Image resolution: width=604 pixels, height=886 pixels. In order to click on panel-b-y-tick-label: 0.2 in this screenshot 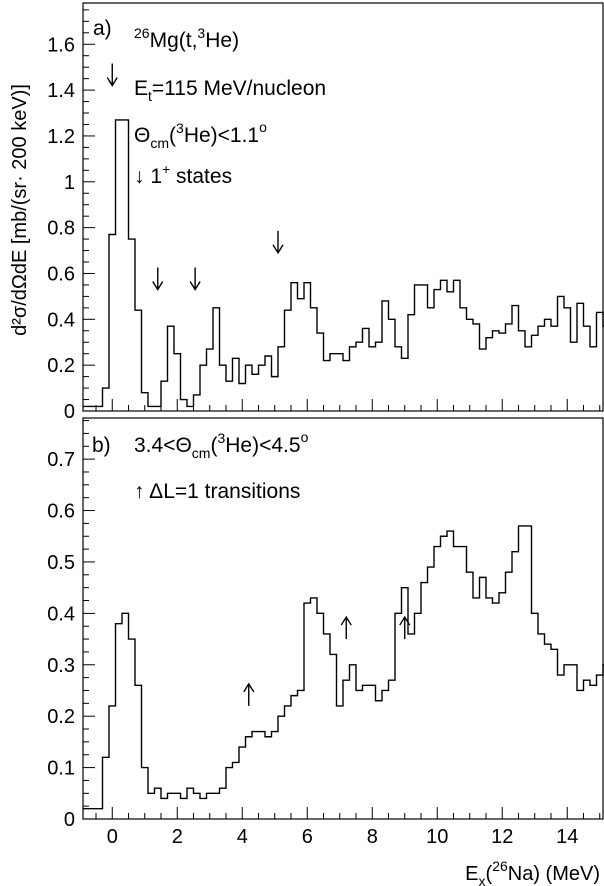, I will do `click(61, 717)`.